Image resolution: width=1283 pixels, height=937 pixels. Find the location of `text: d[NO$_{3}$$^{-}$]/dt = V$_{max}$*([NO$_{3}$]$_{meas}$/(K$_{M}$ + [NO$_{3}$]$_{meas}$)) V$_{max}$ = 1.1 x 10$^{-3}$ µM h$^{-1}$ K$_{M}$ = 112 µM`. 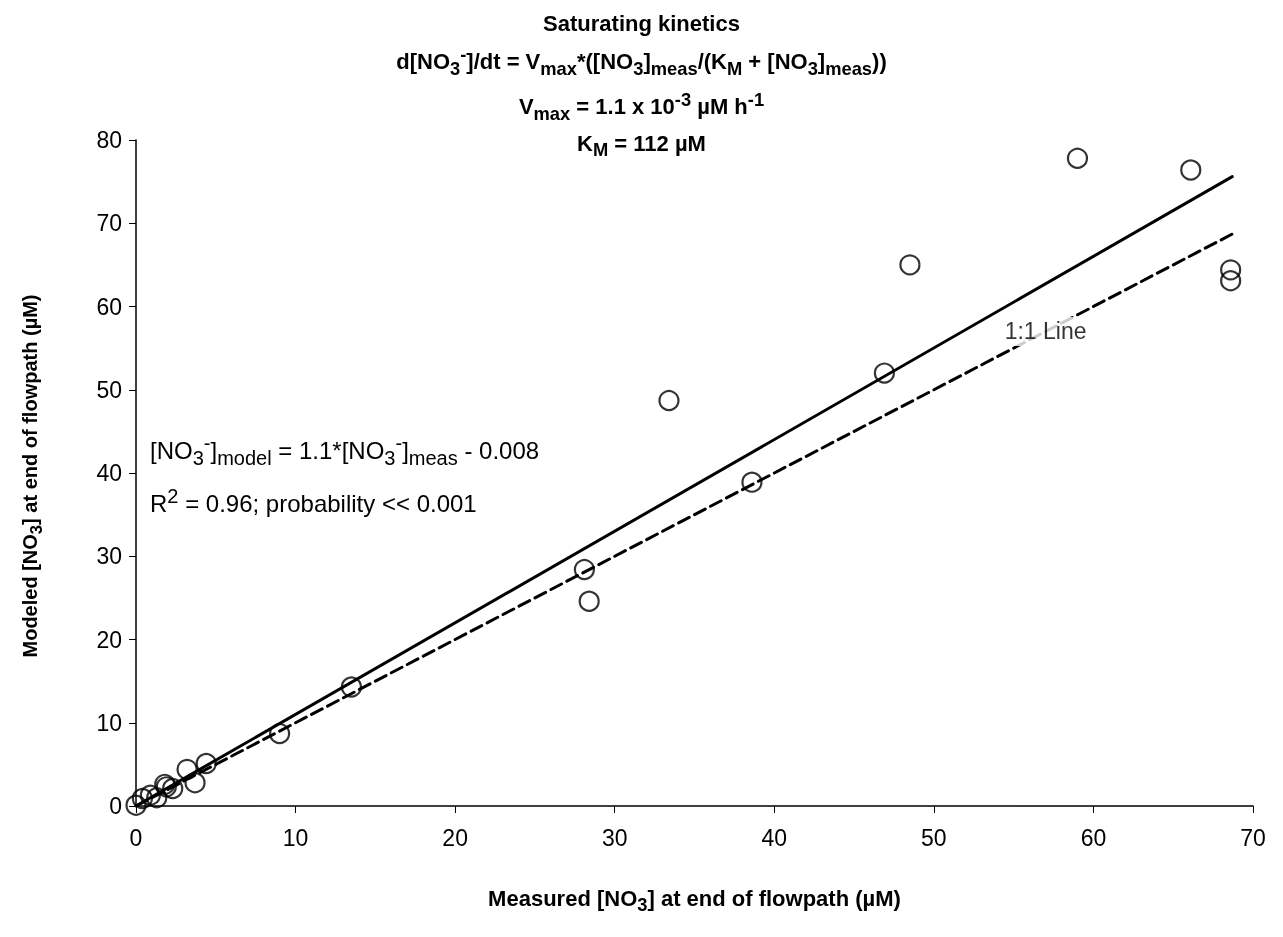

text: d[NO$_{3}$$^{-}$]/dt = V$_{max}$*([NO$_{3}$]$_{meas}$/(K$_{M}$ + [NO$_{3}$]$_{meas}$)) V$_{max}$ = 1.1 x 10$^{-3}$ µM h$^{-1}$ K$_{M}$ = 112 µM is located at coordinates (641, 102).